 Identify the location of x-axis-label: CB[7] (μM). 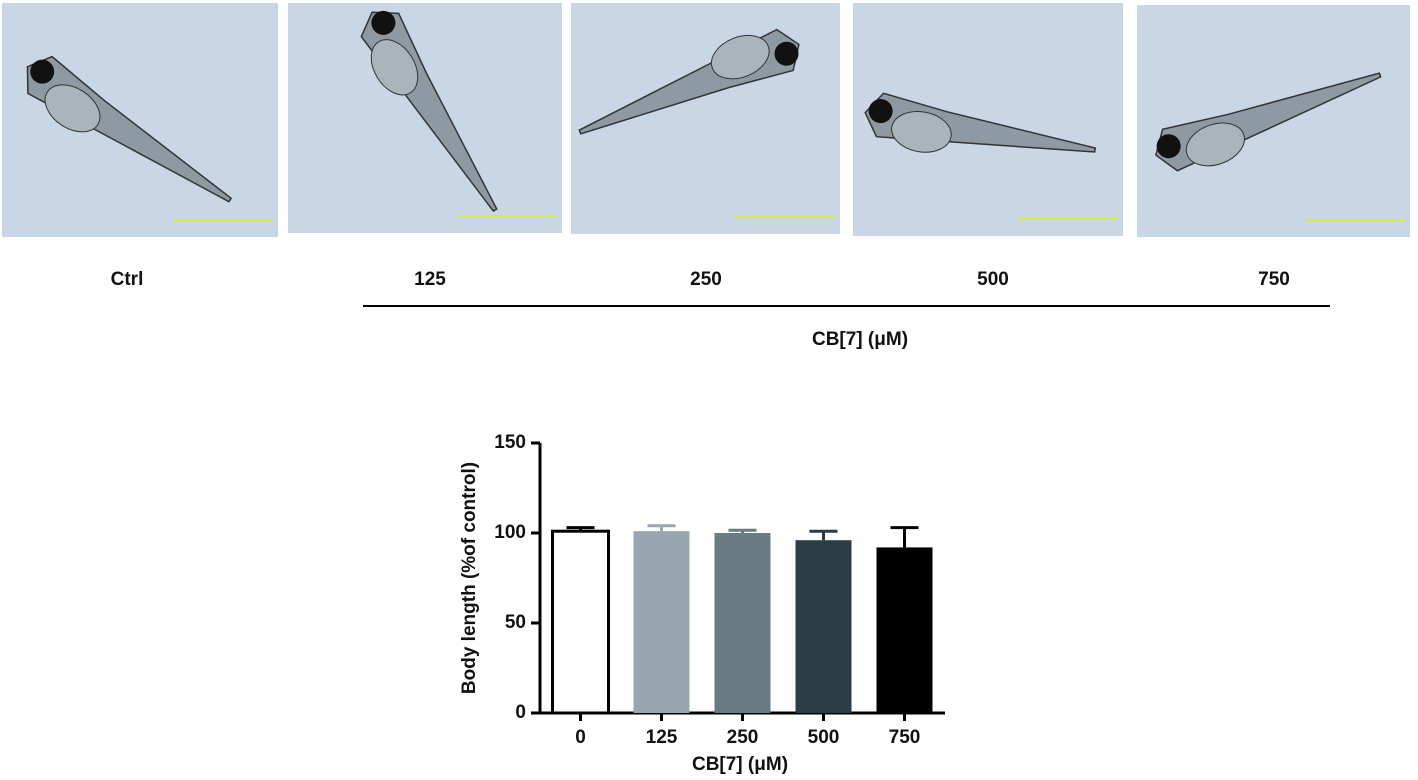
(740, 764).